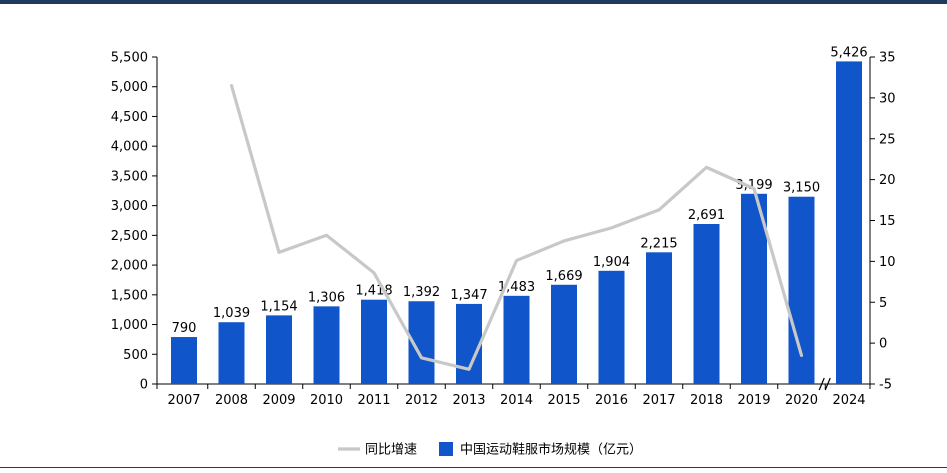  I want to click on x-tick-label: 2008, so click(231, 400).